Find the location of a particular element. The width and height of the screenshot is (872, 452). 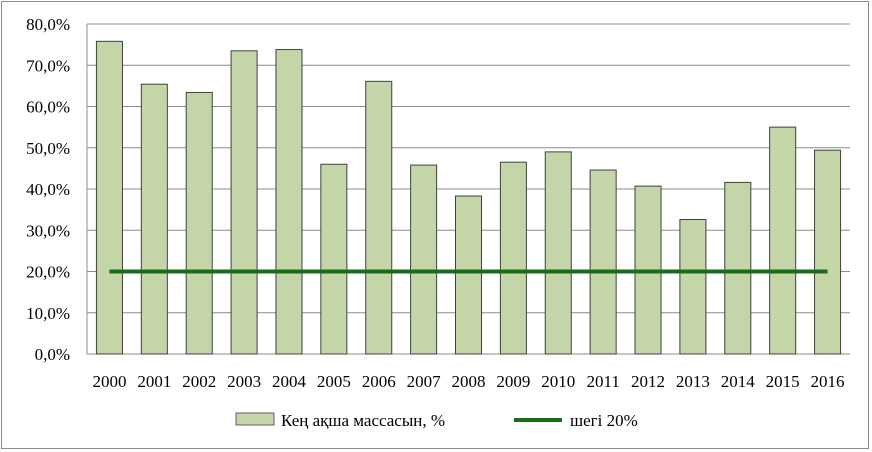

y-tick-label: 80,0% is located at coordinates (48, 24).